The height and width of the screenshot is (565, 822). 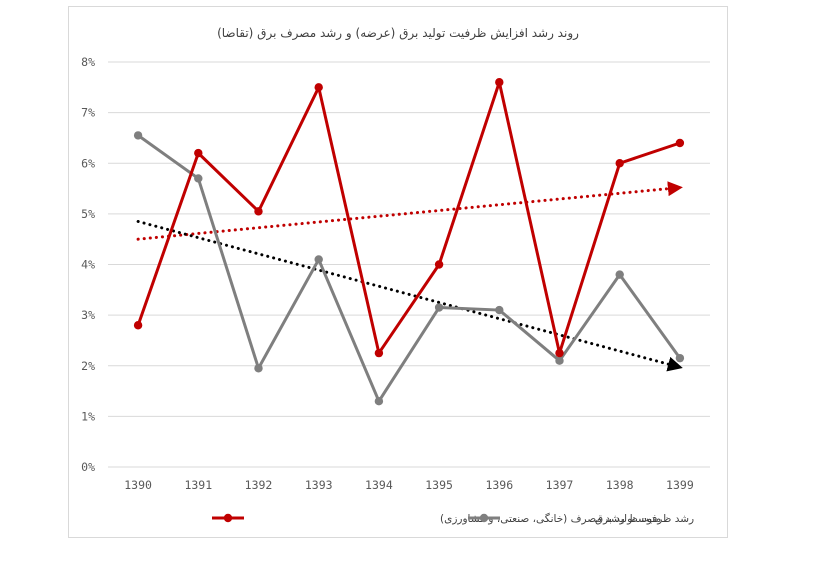 What do you see at coordinates (680, 485) in the screenshot?
I see `x-tick-label: 1399` at bounding box center [680, 485].